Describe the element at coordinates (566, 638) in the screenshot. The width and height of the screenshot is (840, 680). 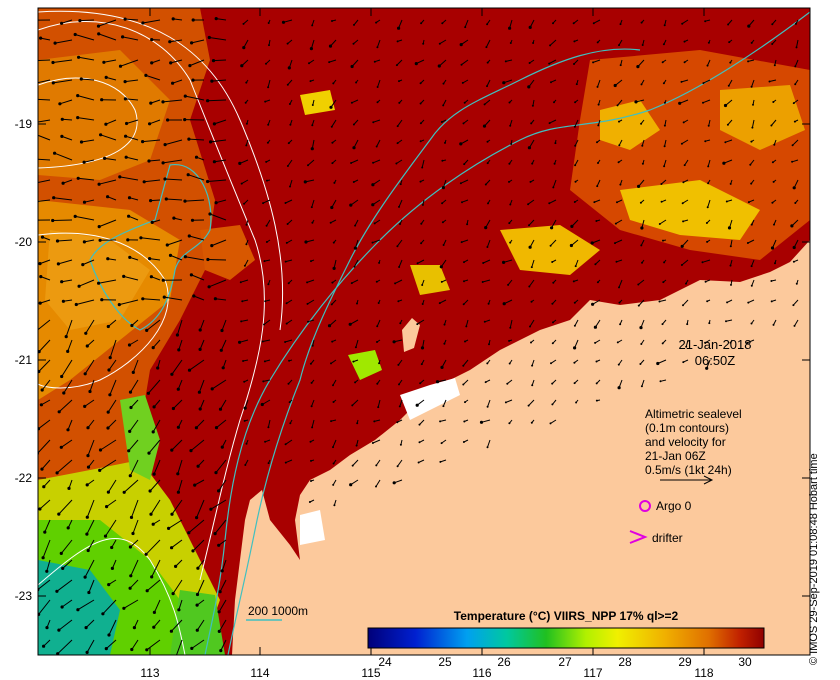
I see `colorbar` at that location.